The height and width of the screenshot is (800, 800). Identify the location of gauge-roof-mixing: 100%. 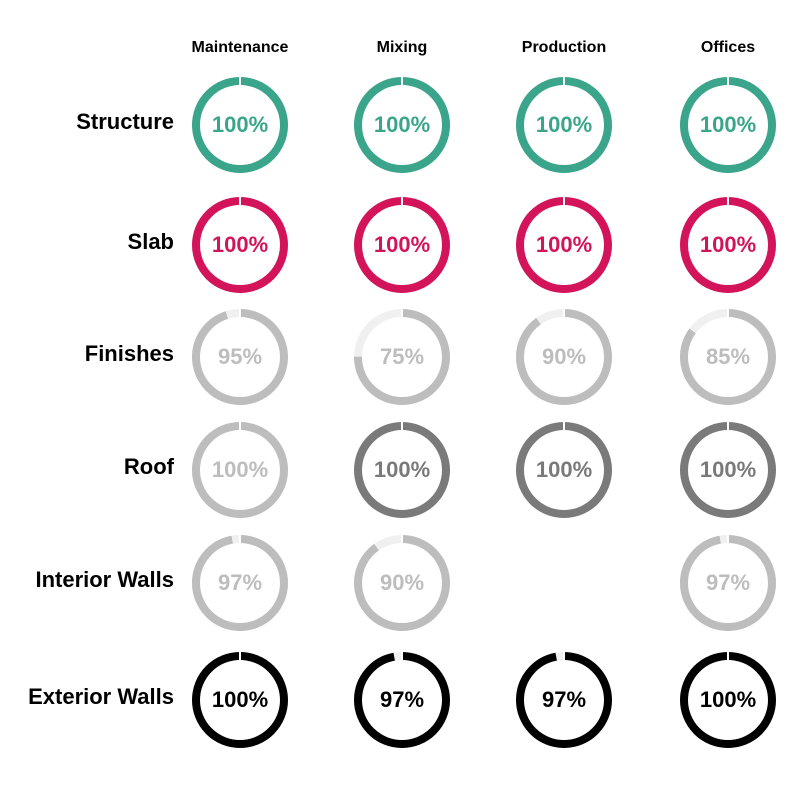
(402, 469).